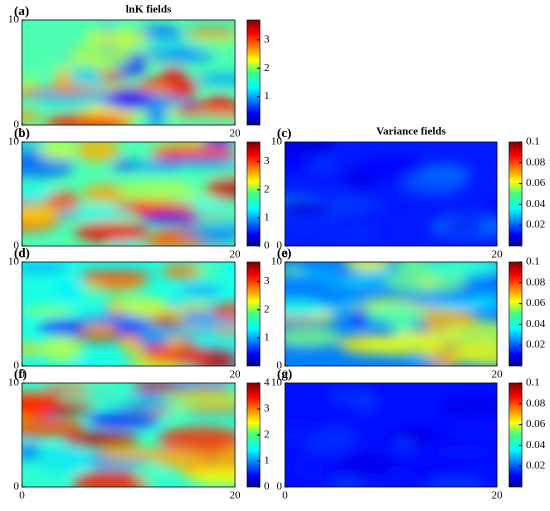  What do you see at coordinates (20, 373) in the screenshot?
I see `panel-label: (f)` at bounding box center [20, 373].